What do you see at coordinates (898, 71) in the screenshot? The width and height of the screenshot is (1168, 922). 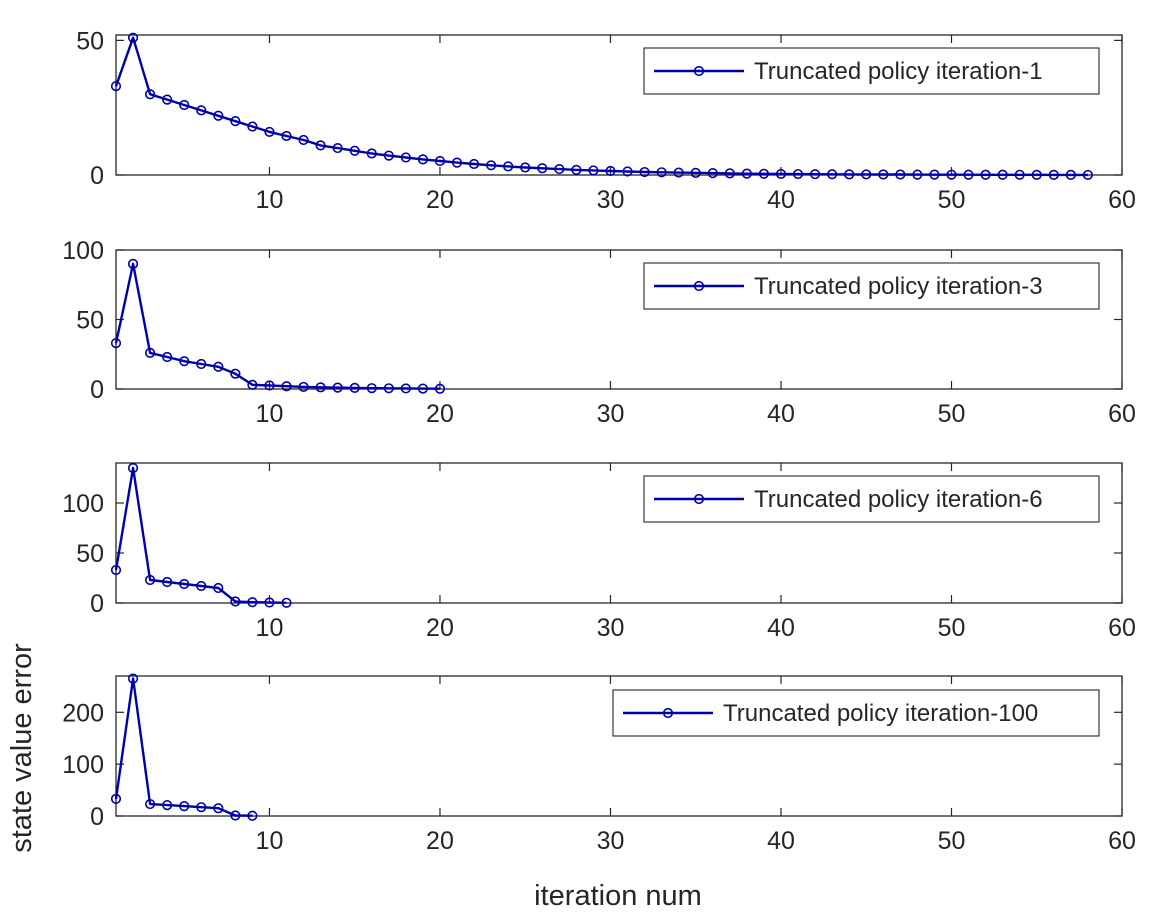 I see `legend-label: Truncated policy iteration-1` at bounding box center [898, 71].